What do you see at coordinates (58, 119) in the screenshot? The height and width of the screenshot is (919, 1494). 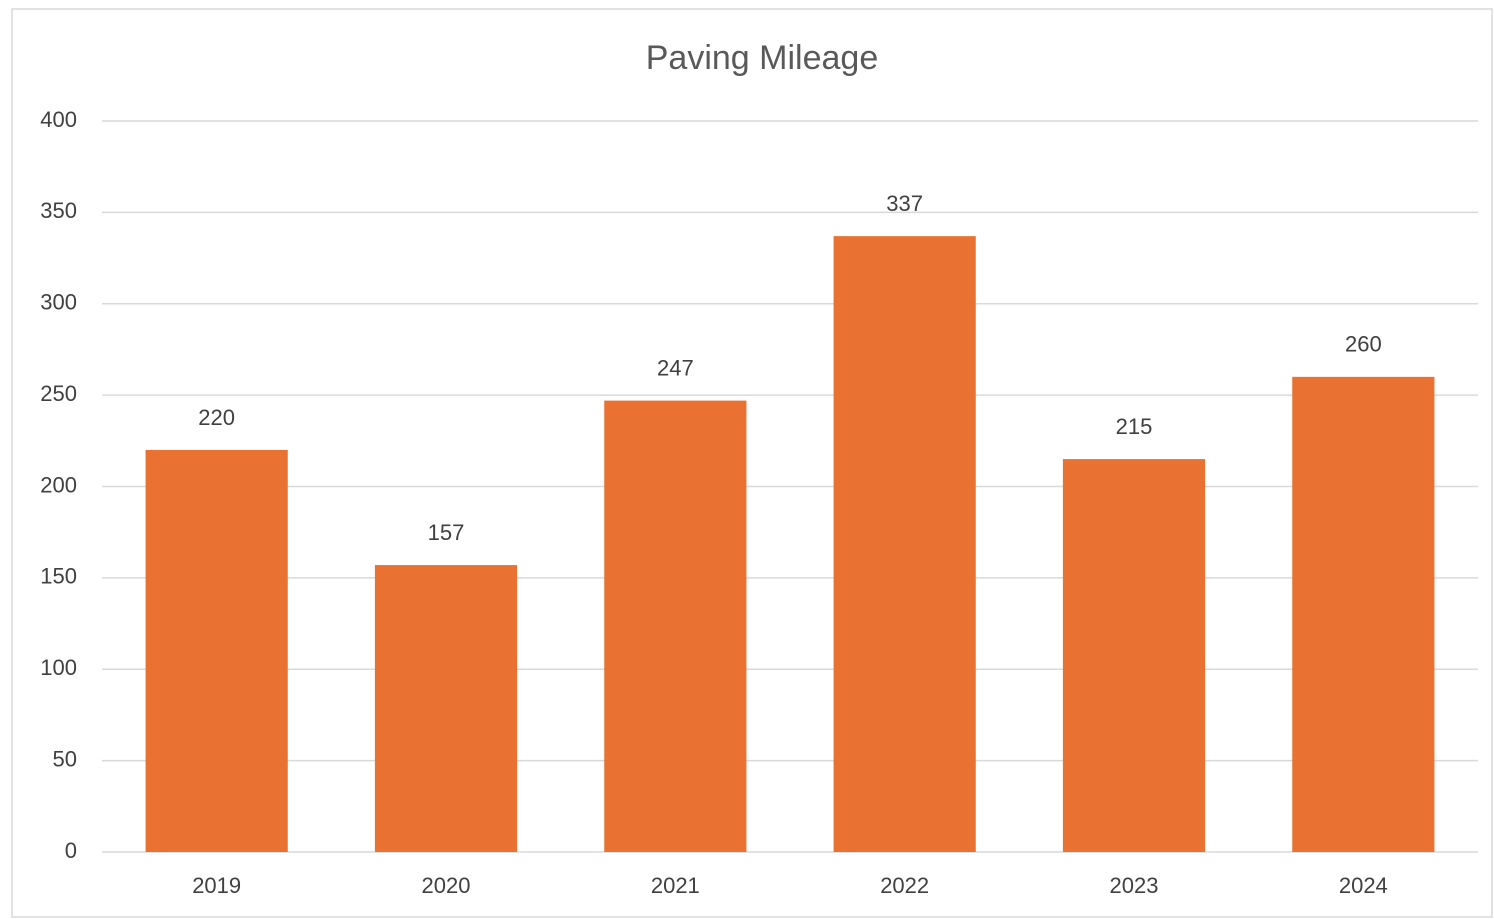 I see `y-tick-label: 400` at bounding box center [58, 119].